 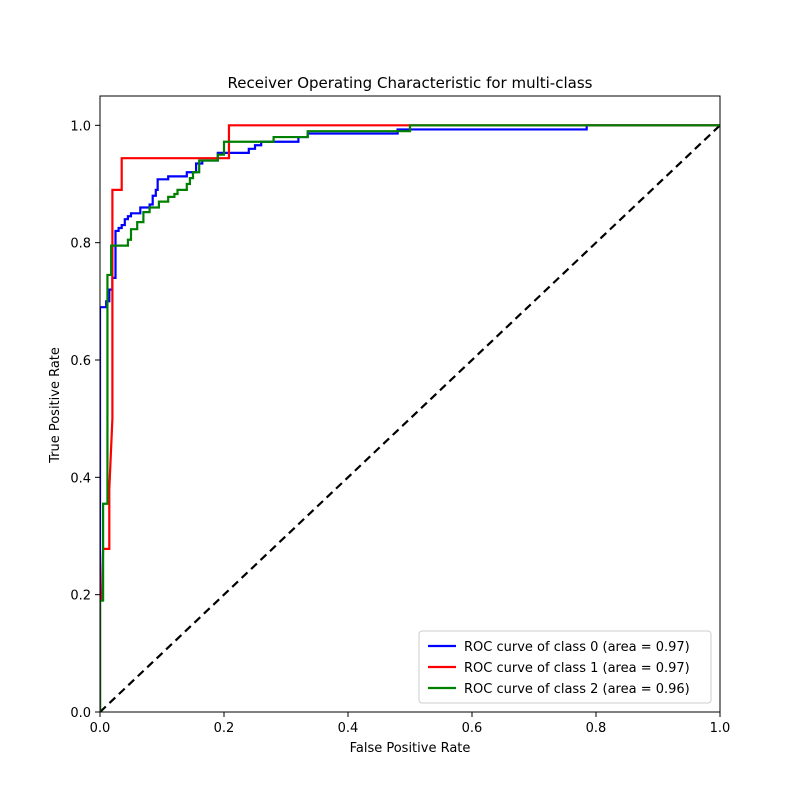 I want to click on x-tick-label: 0.2, so click(x=224, y=728).